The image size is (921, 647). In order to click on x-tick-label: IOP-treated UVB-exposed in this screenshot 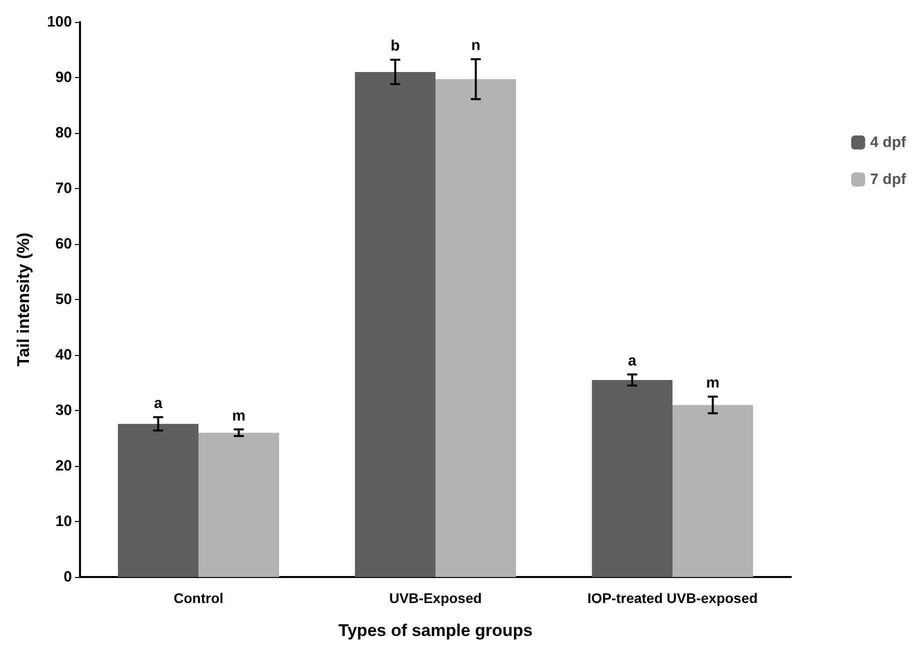, I will do `click(672, 598)`.